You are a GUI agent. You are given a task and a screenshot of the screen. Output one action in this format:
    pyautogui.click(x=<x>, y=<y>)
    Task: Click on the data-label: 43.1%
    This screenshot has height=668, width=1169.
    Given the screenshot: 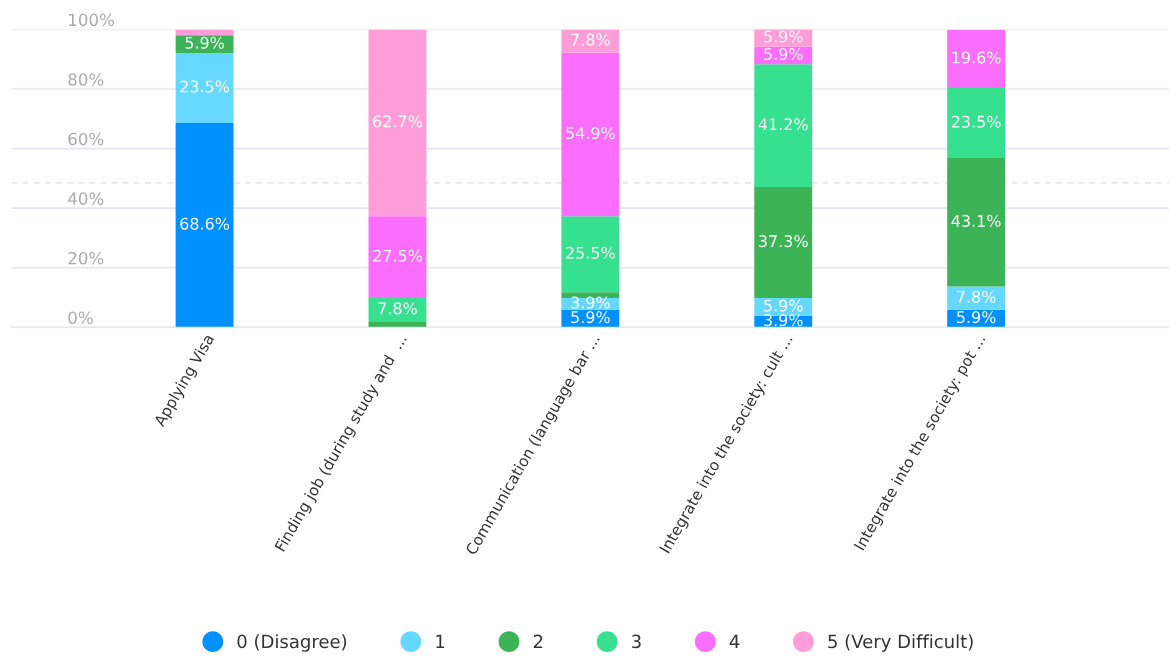 What is the action you would take?
    pyautogui.click(x=976, y=220)
    